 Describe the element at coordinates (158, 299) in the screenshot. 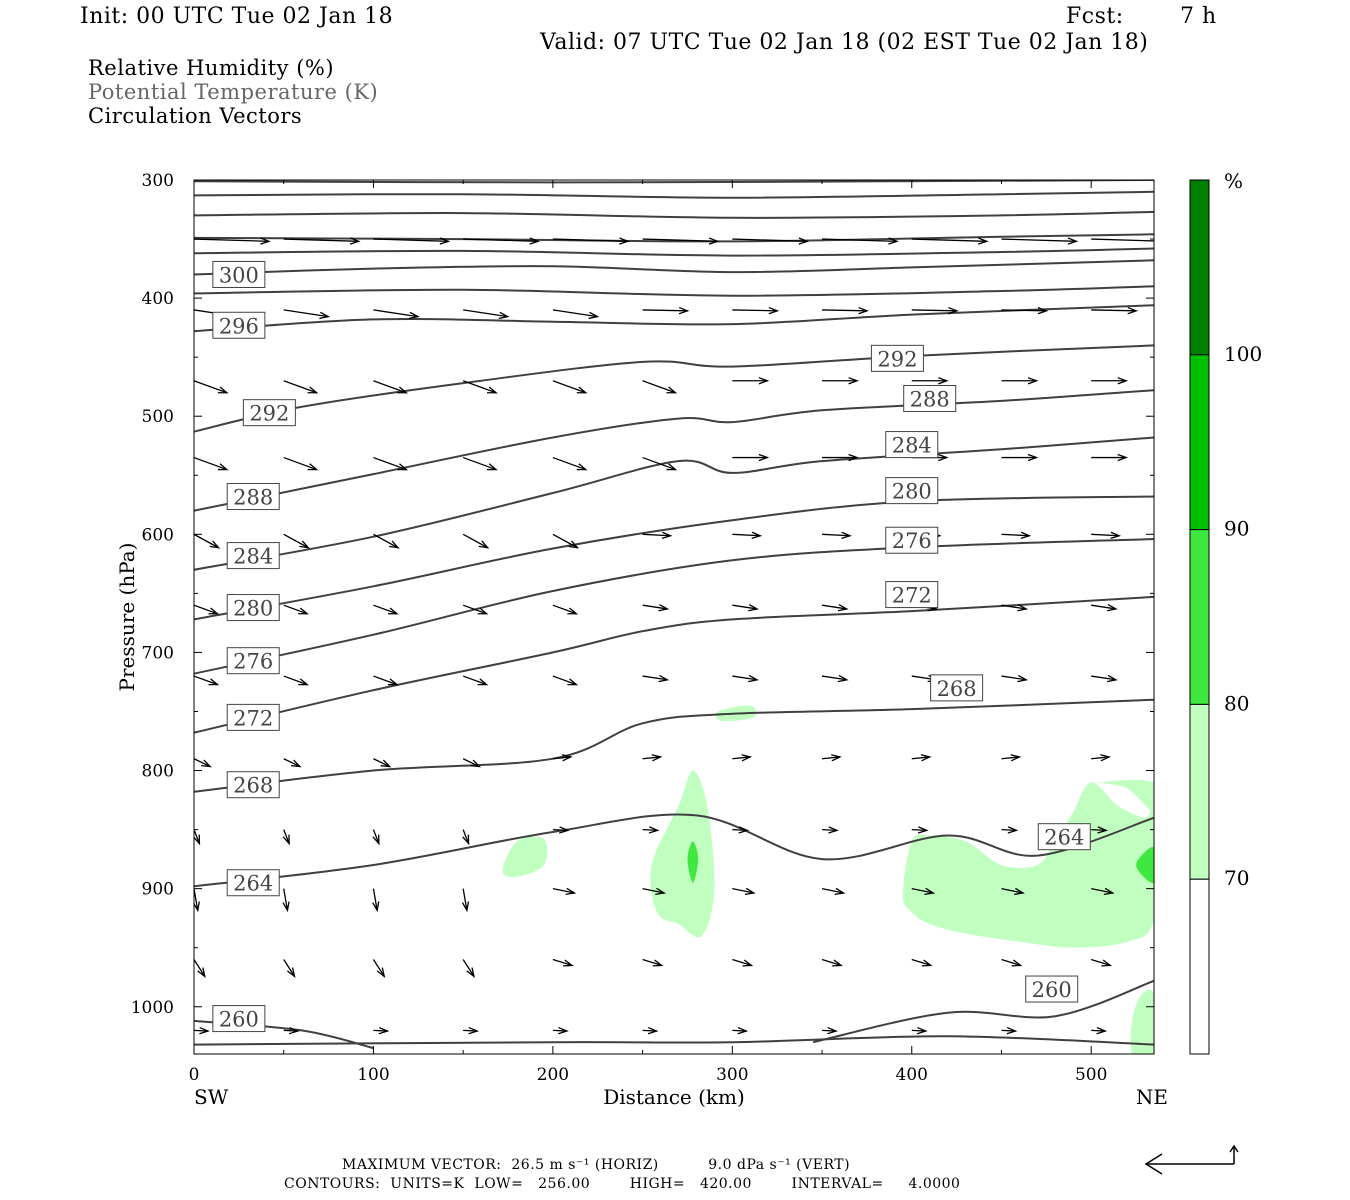

I see `y-tick-label: 400` at that location.